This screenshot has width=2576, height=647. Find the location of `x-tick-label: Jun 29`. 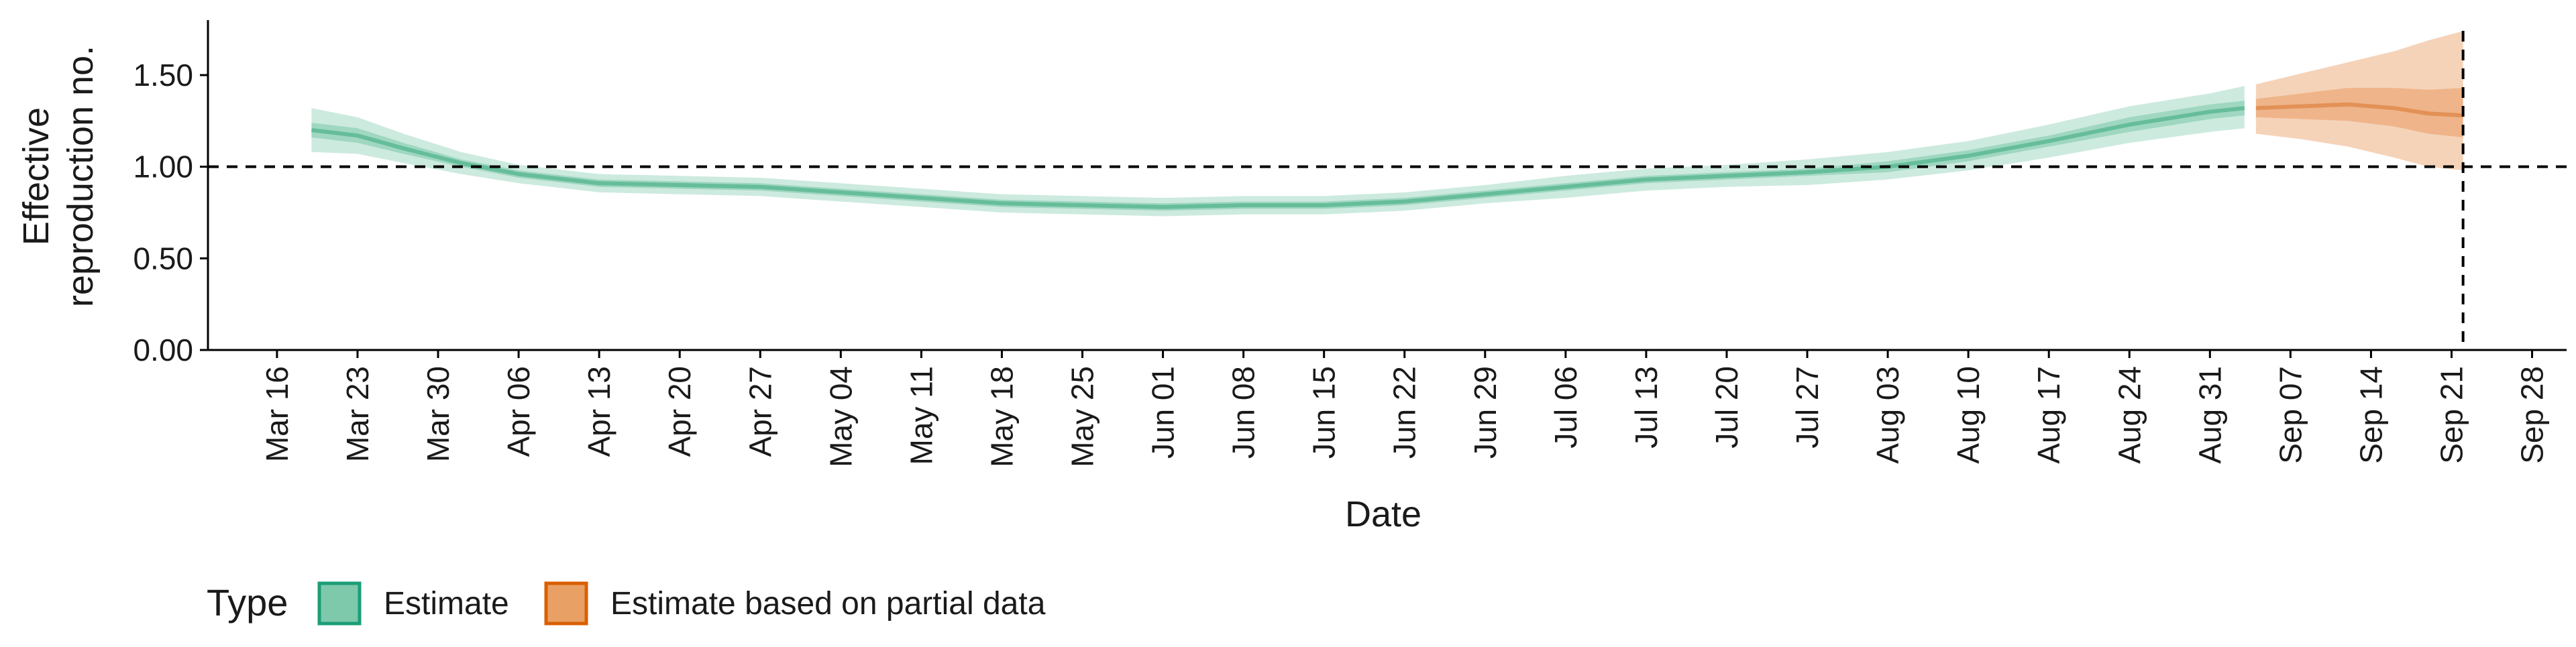

x-tick-label: Jun 29 is located at coordinates (1485, 412).